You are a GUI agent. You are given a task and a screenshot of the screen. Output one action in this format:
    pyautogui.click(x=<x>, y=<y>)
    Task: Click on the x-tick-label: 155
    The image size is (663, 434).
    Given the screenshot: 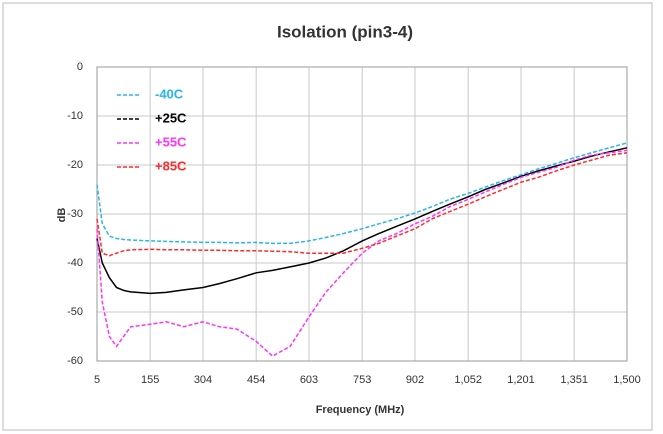 What is the action you would take?
    pyautogui.click(x=150, y=380)
    